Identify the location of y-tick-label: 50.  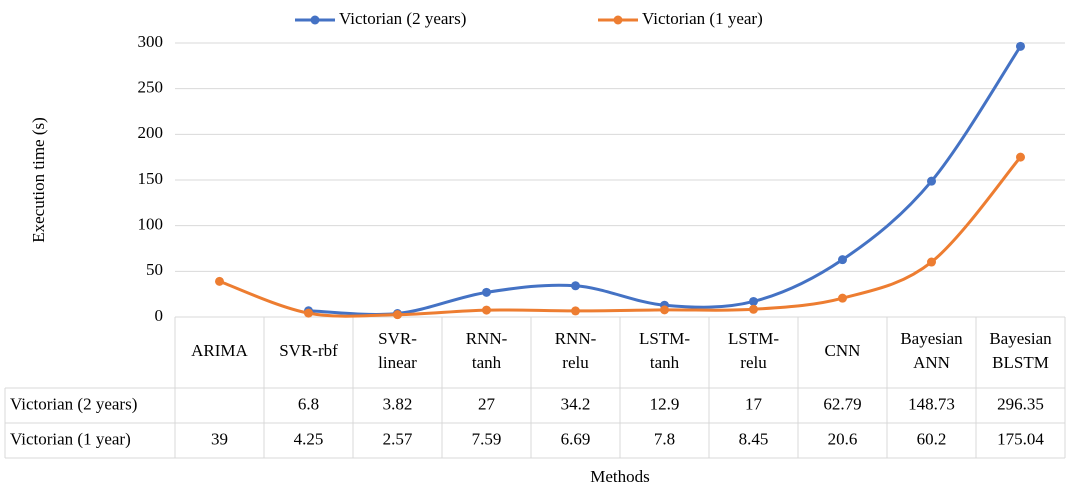
(154, 269).